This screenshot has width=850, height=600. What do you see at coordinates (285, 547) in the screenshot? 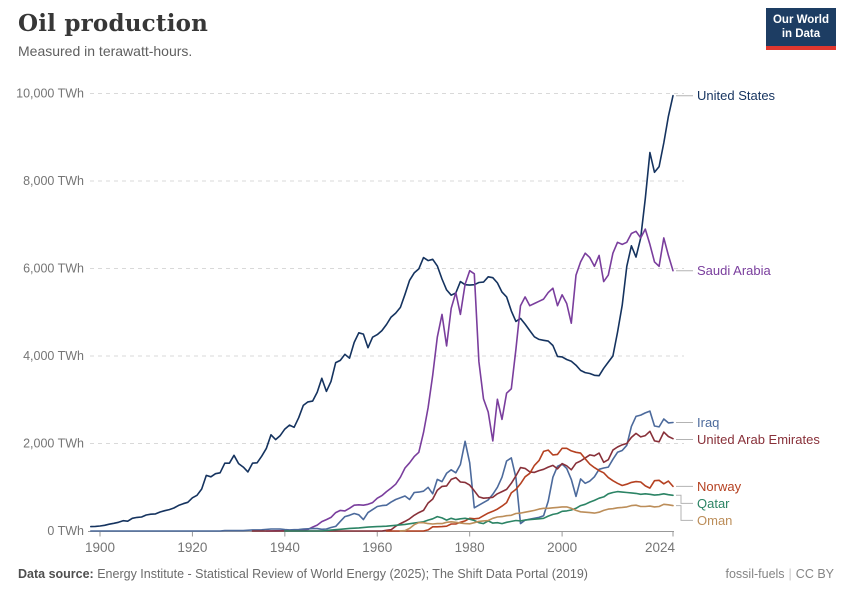
I see `x-tick-label-1940: 1940` at bounding box center [285, 547].